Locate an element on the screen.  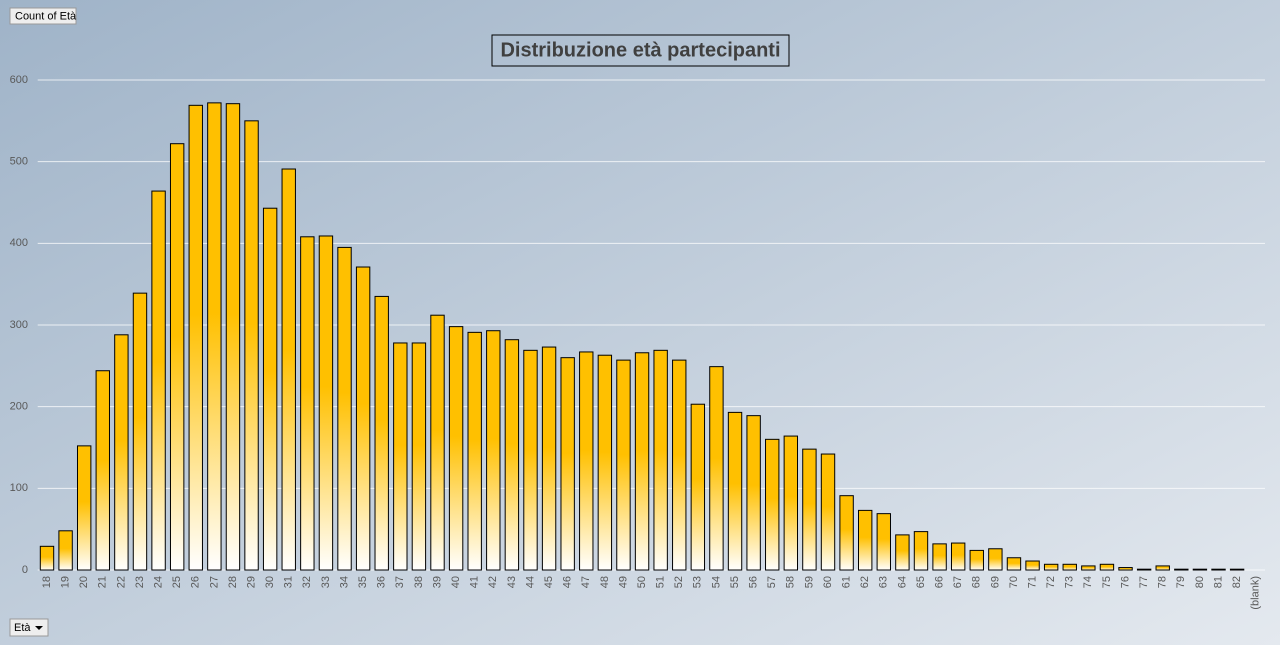
x-tick-label: 30 is located at coordinates (270, 582).